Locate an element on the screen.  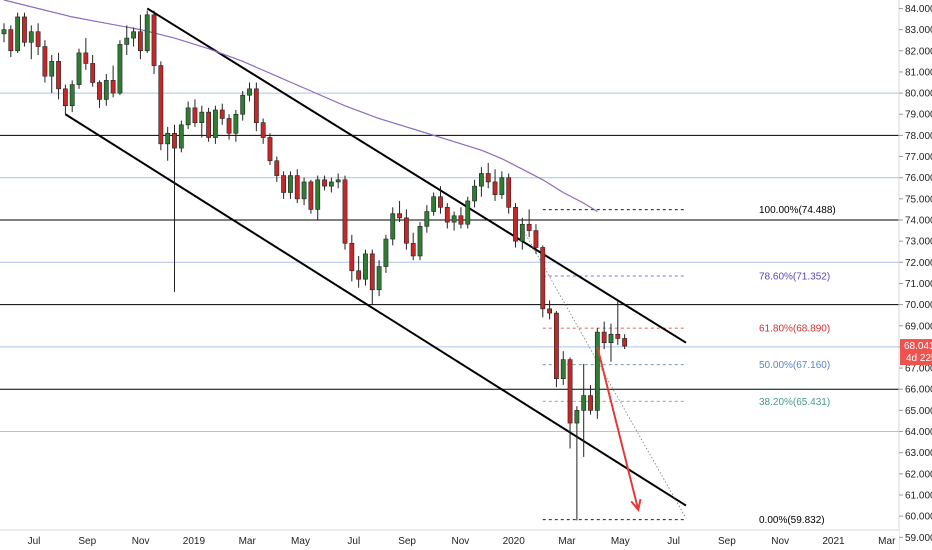
price-tick-label: 66.000 is located at coordinates (918, 390).